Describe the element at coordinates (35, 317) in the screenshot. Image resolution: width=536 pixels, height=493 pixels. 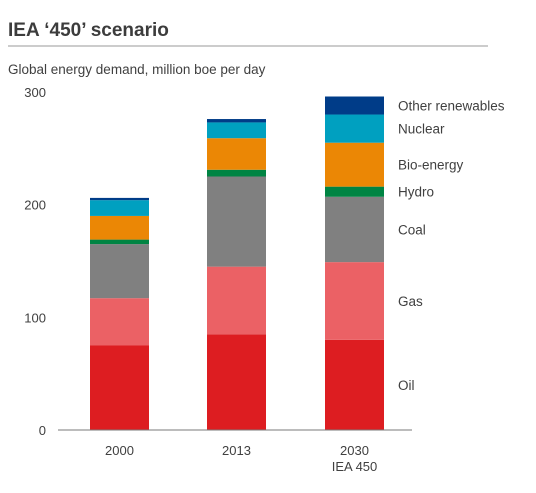
I see `y-tick-label: 100` at that location.